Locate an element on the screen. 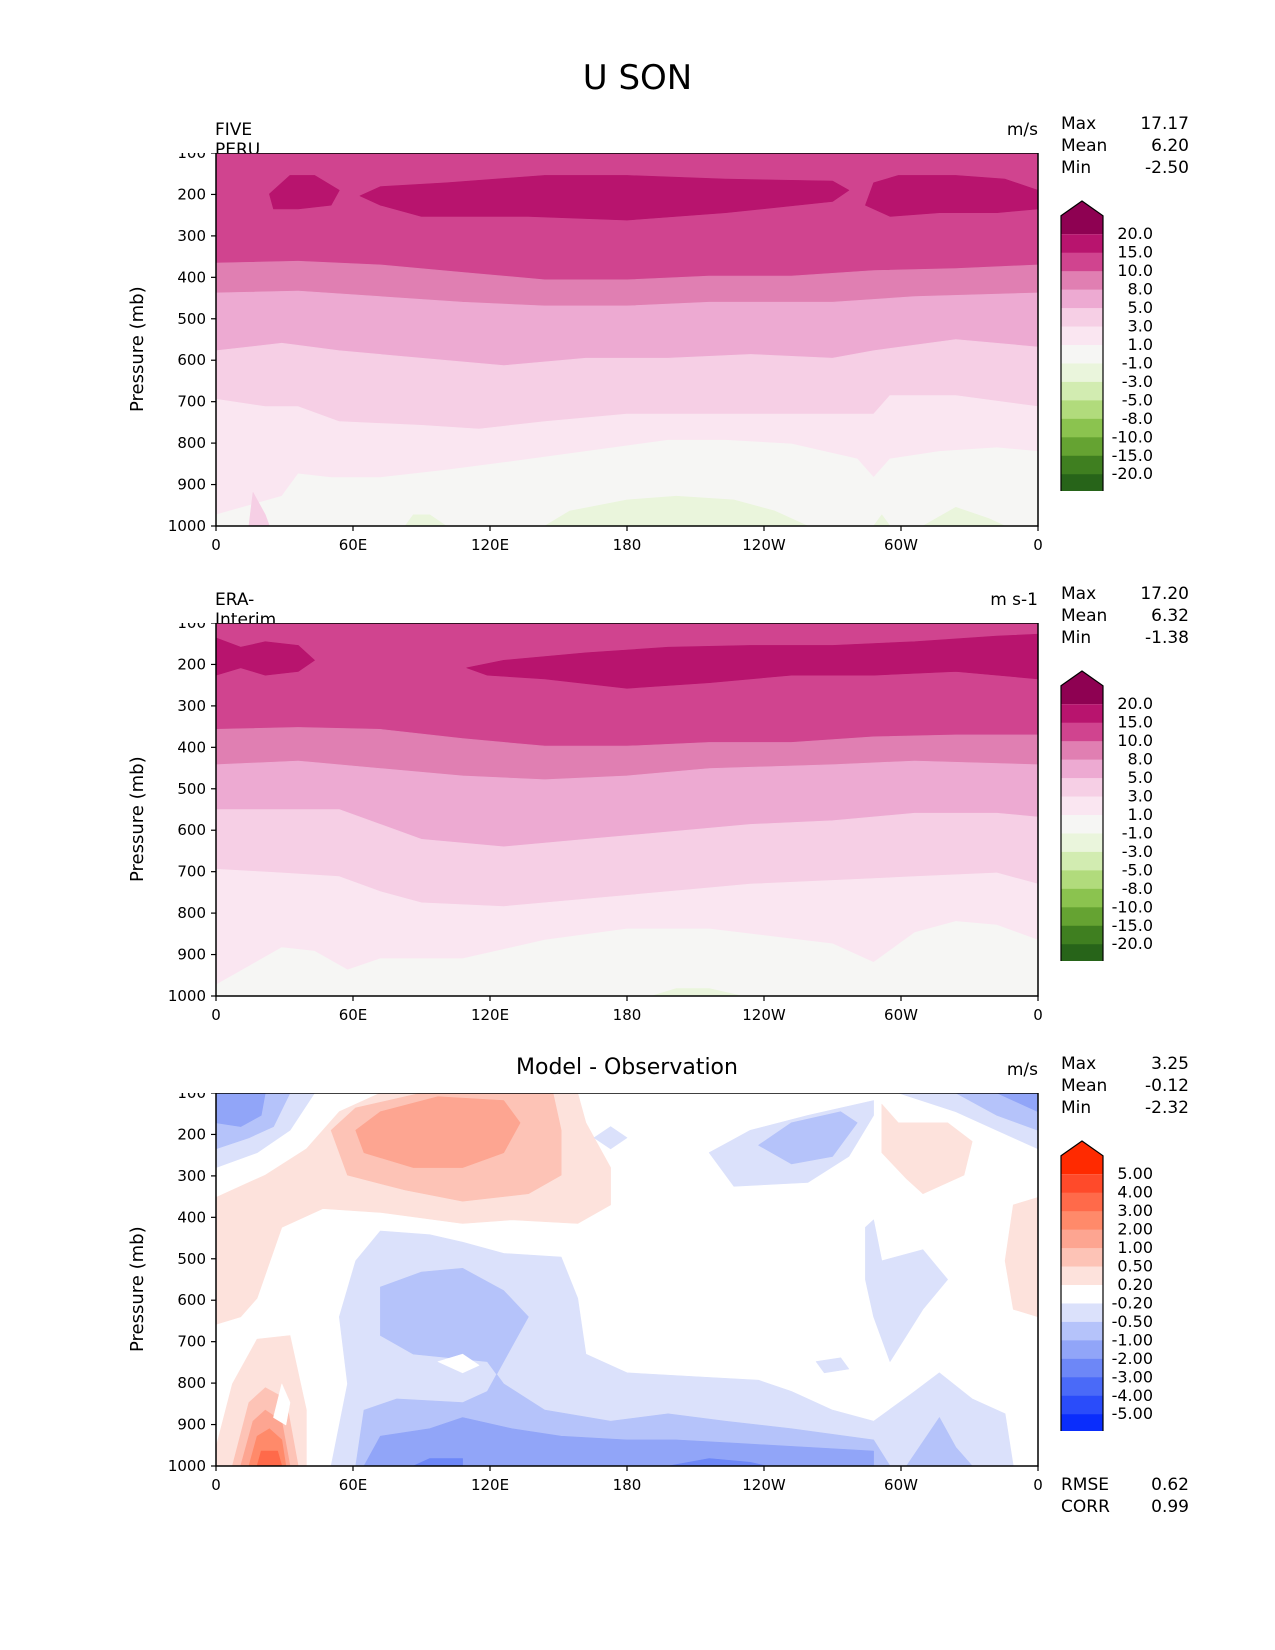 This screenshot has height=1650, width=1275. x-tick-label: 60E is located at coordinates (353, 1485).